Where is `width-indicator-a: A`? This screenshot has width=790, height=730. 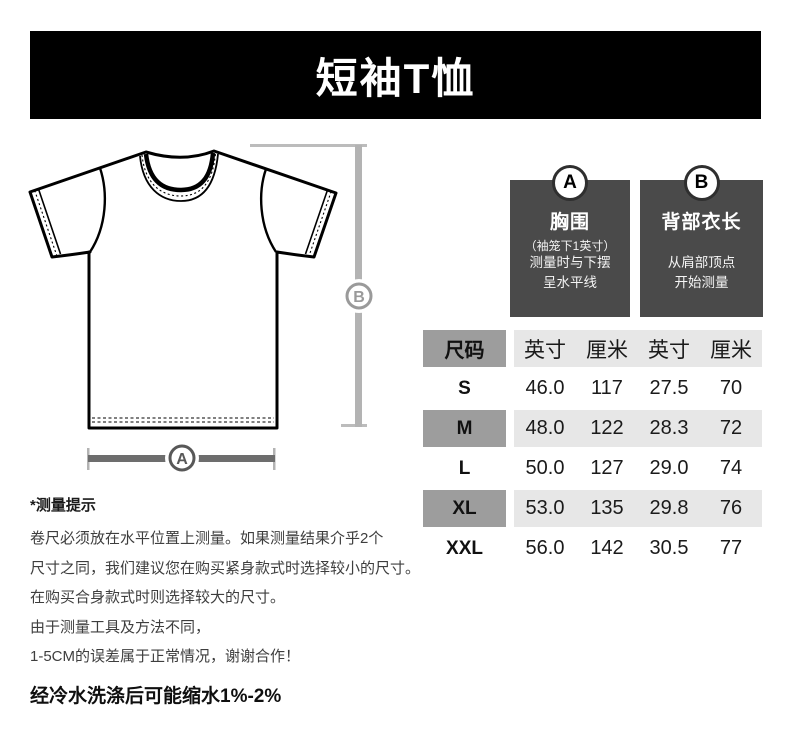 width-indicator-a: A is located at coordinates (181, 458).